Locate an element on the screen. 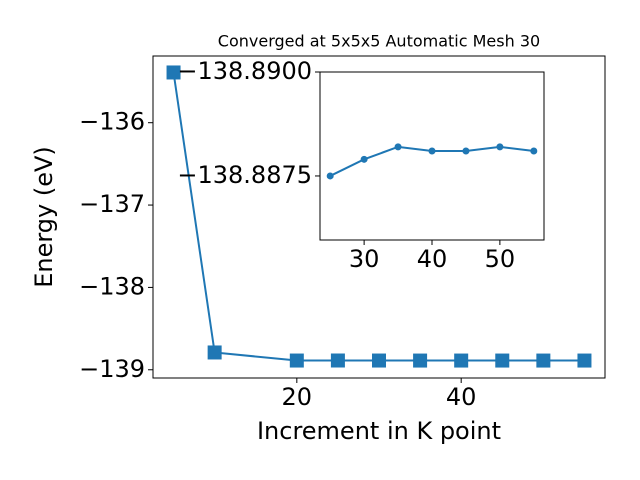 The height and width of the screenshot is (480, 640). axes-frame is located at coordinates (432, 156).